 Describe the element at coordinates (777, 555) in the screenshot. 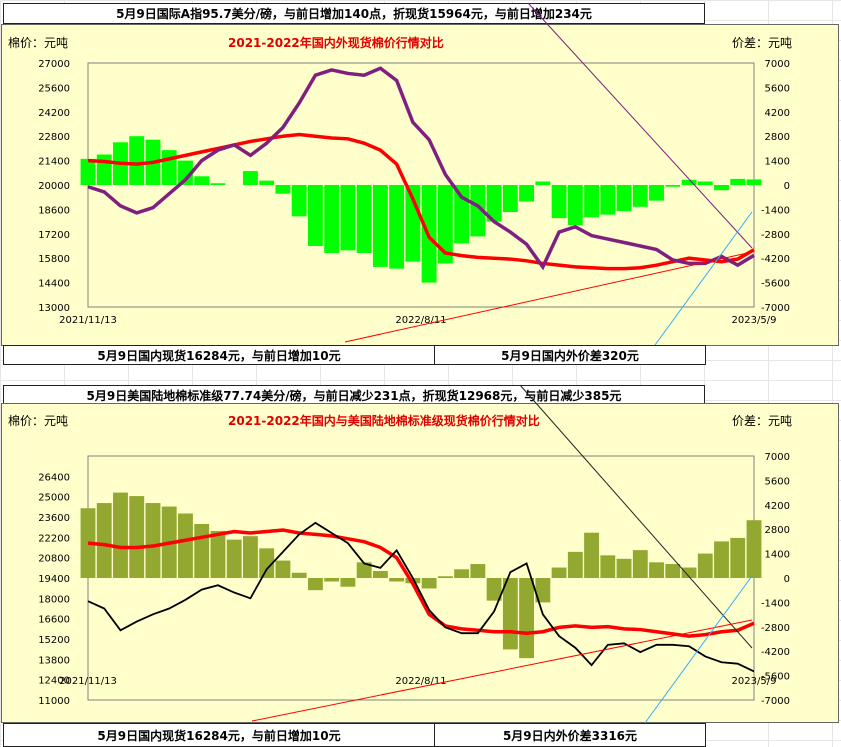

I see `right-tick-label: 1400` at that location.